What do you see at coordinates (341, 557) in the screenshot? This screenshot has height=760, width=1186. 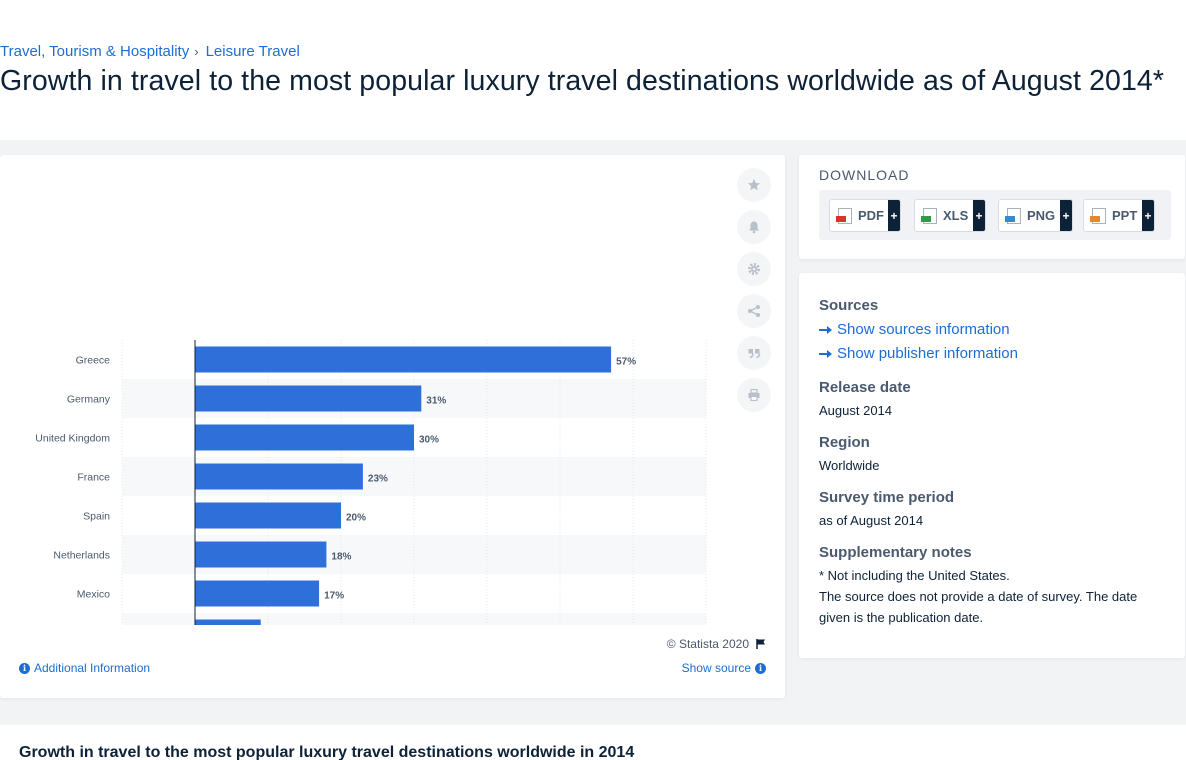 I see `data-label: 18%` at bounding box center [341, 557].